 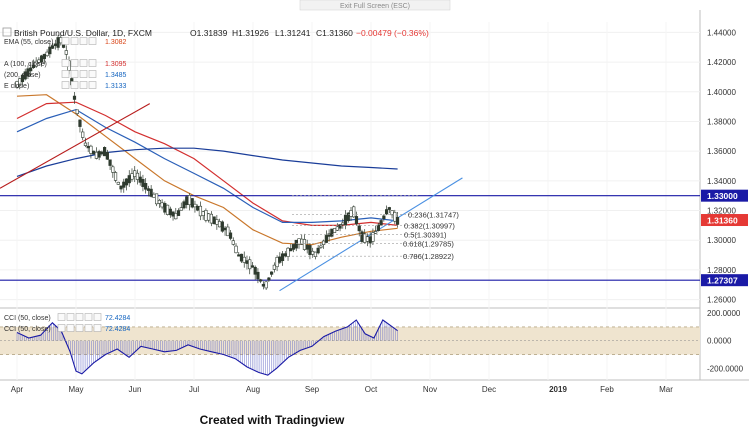 What do you see at coordinates (116, 86) in the screenshot?
I see `indicator-legend-value: 1.3133` at bounding box center [116, 86].